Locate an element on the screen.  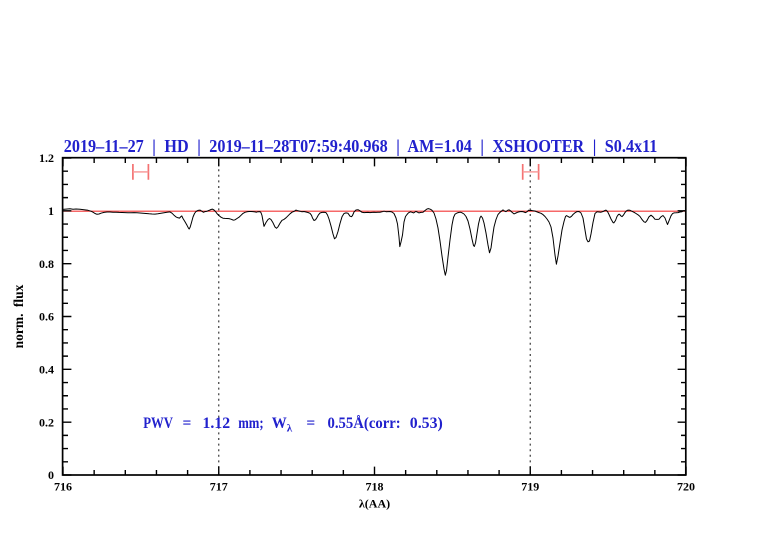
svg-text: mm; is located at coordinates (250, 423).